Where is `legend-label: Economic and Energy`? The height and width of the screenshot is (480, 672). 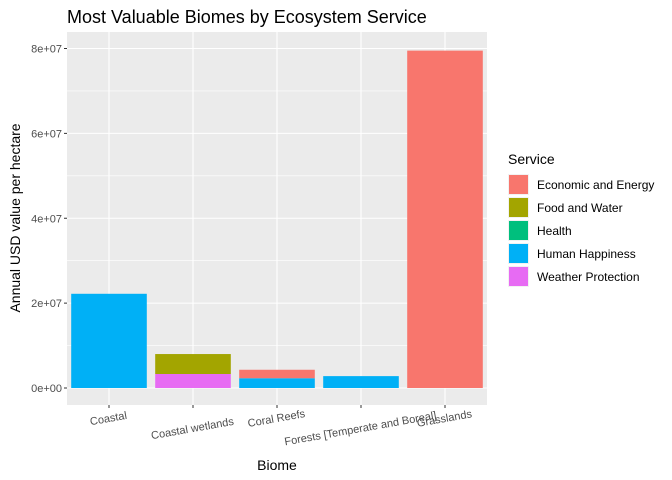 legend-label: Economic and Energy is located at coordinates (595, 185).